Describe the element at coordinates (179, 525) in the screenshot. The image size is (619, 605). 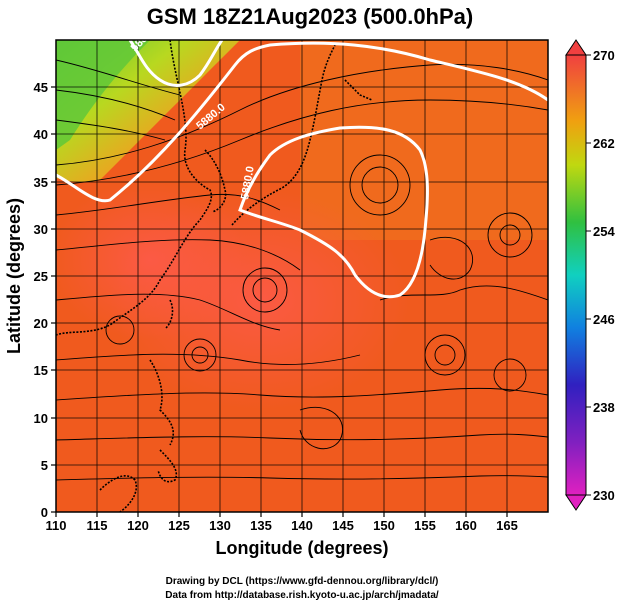
I see `x-tick-label: 125` at that location.